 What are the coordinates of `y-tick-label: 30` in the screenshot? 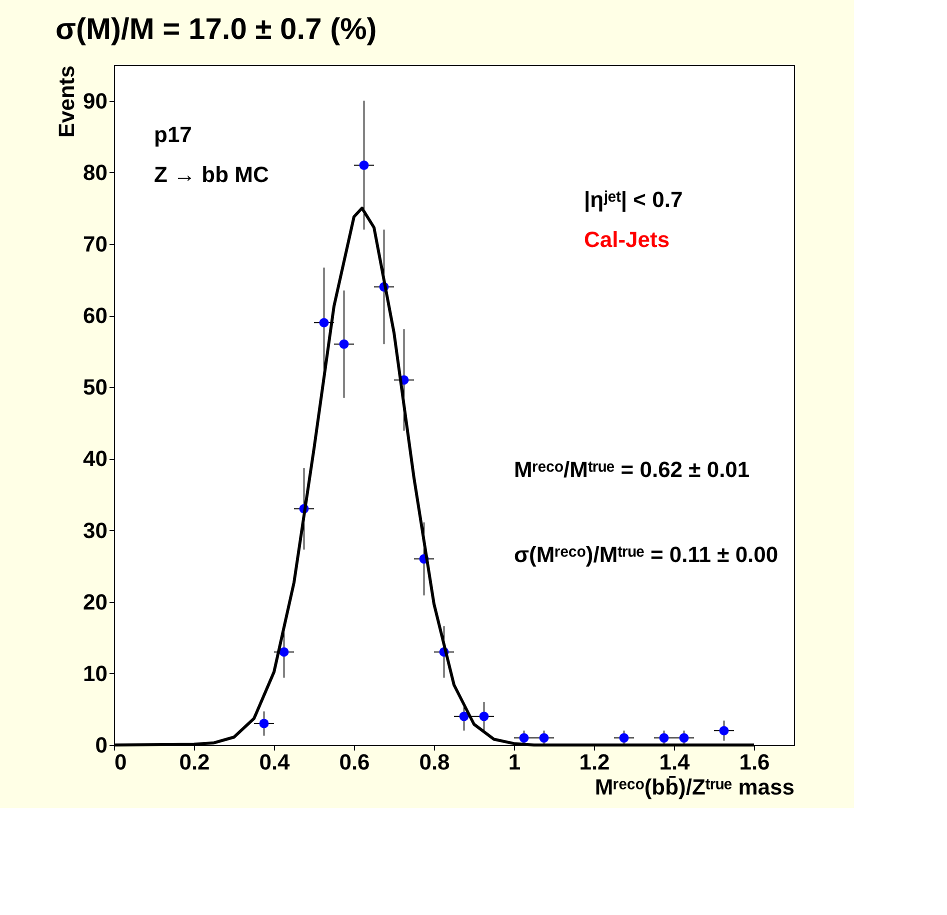 It's located at (95, 530).